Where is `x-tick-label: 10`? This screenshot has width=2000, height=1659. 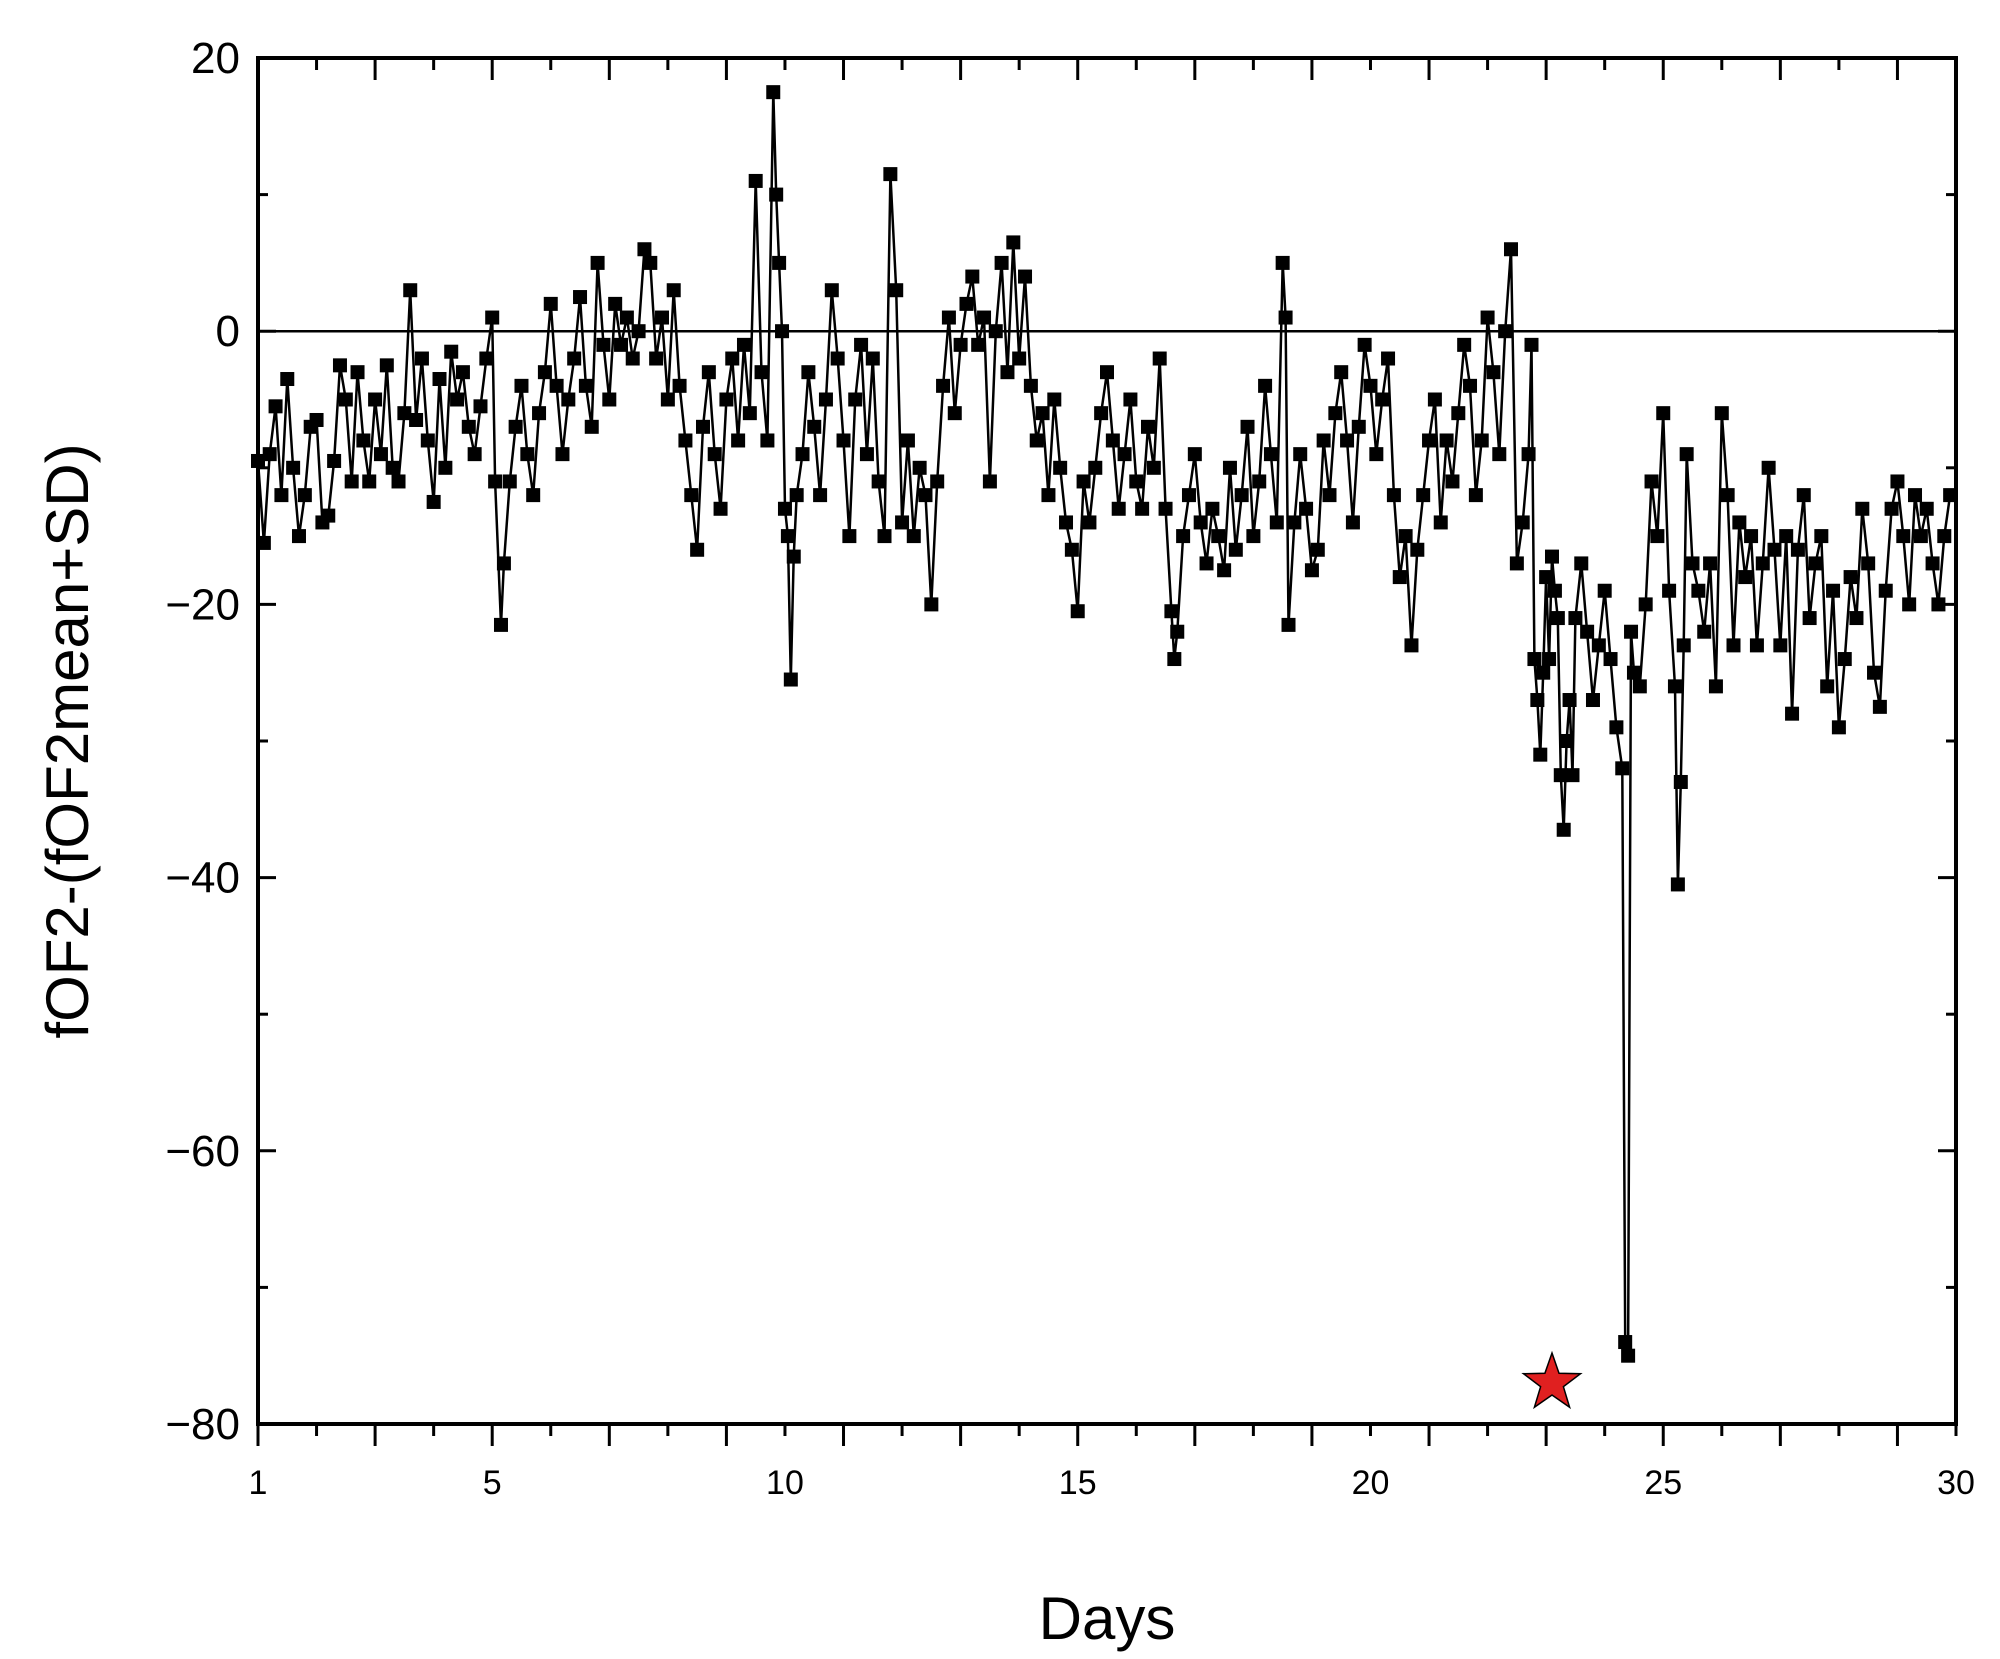
x-tick-label: 10 is located at coordinates (785, 1483).